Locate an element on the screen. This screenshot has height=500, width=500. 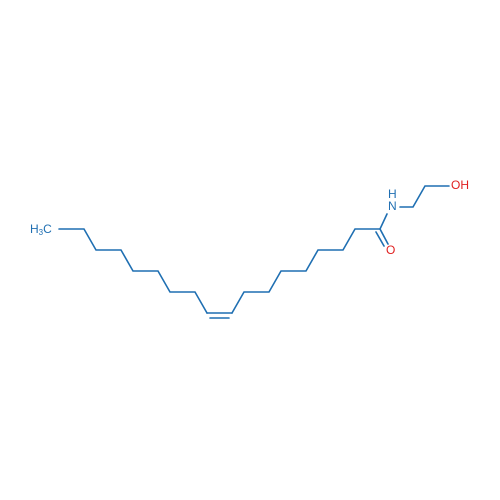
methyl-h: H is located at coordinates (34, 229).